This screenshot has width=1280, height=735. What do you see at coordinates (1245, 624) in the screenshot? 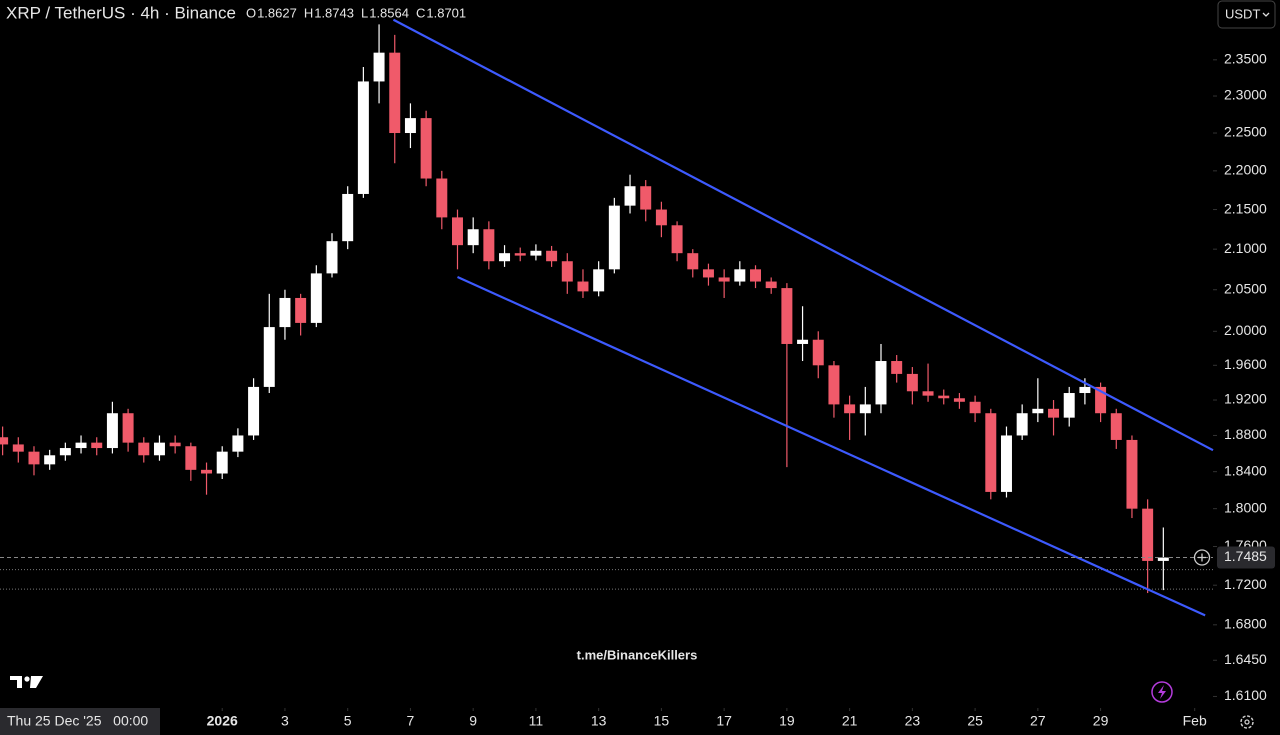
I see `y-tick-label: 1.6800` at bounding box center [1245, 624].